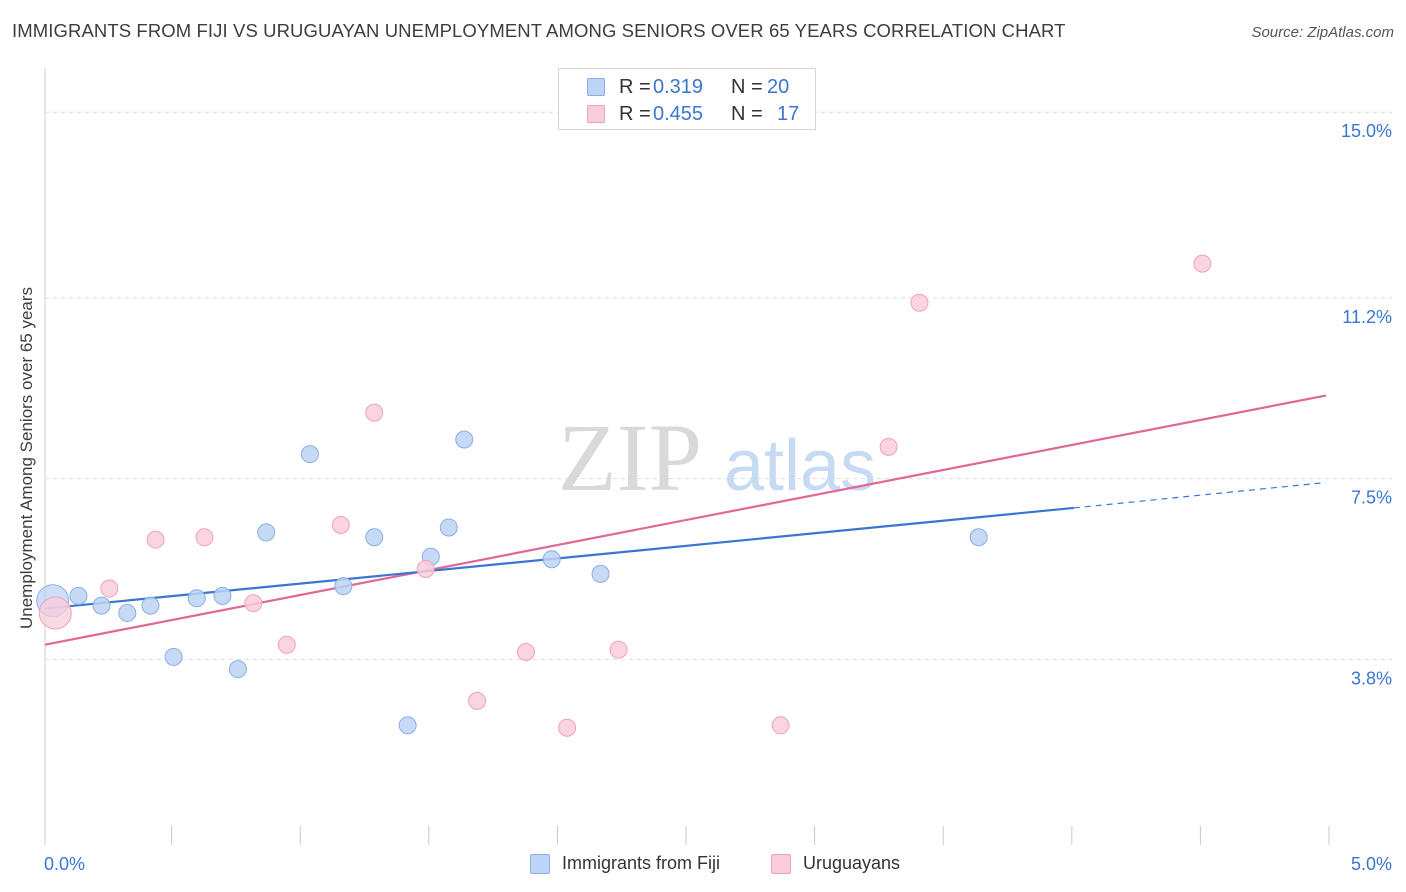  I want to click on legend-row-fiji: R = 0.319 N = 20, so click(687, 87).